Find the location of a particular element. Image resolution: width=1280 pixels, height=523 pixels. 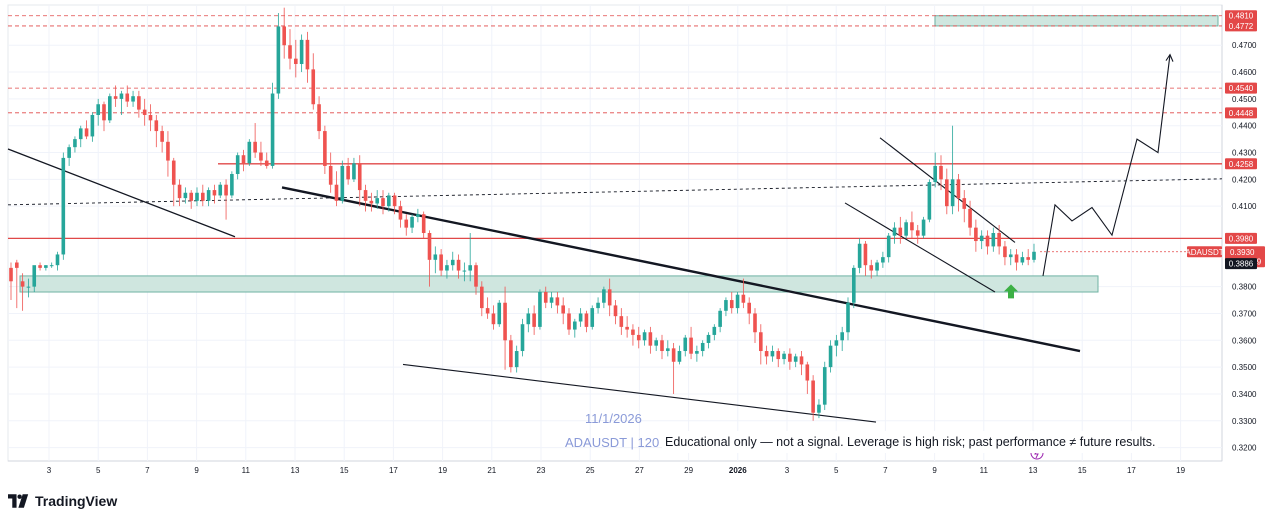

x-tick-label: 9 is located at coordinates (934, 470).